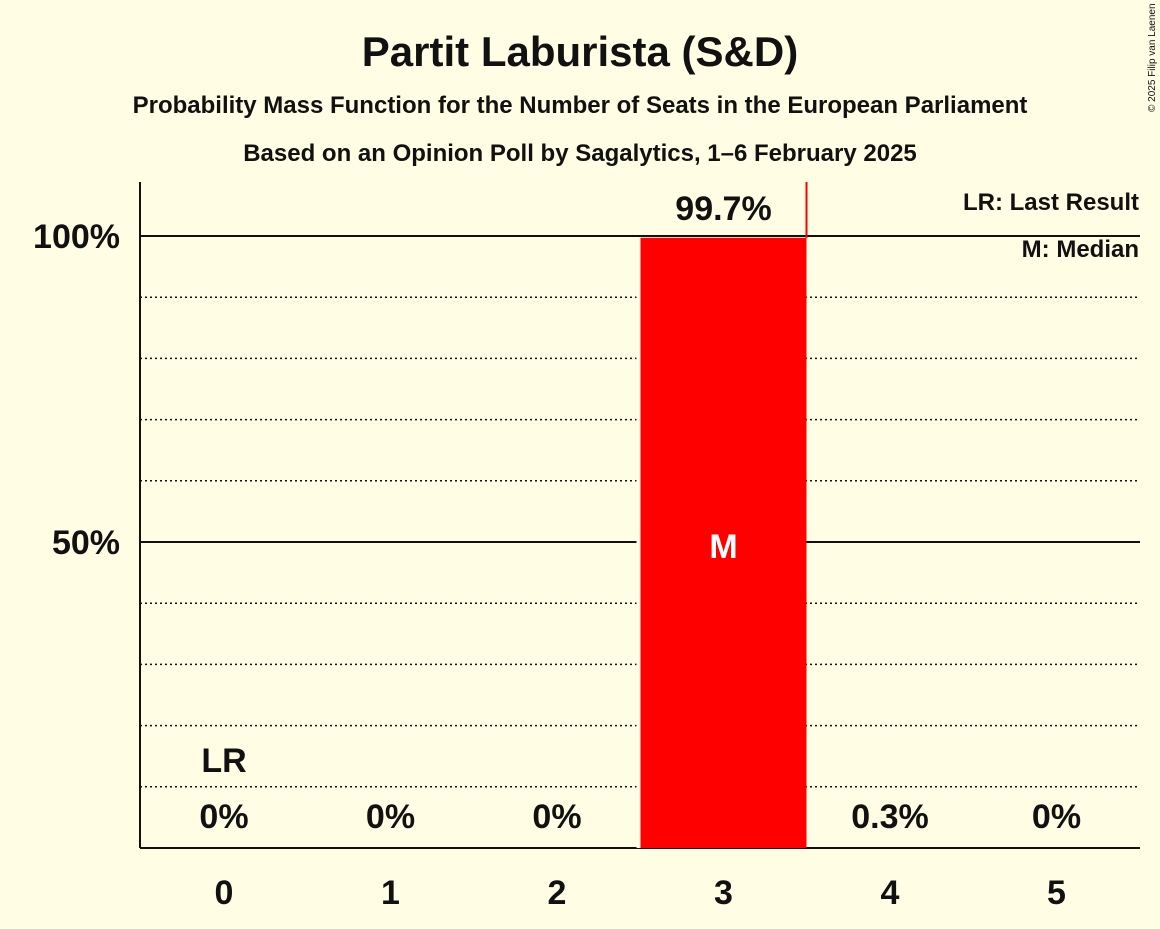 This screenshot has width=1160, height=929. What do you see at coordinates (557, 893) in the screenshot?
I see `x-tick-label: 2` at bounding box center [557, 893].